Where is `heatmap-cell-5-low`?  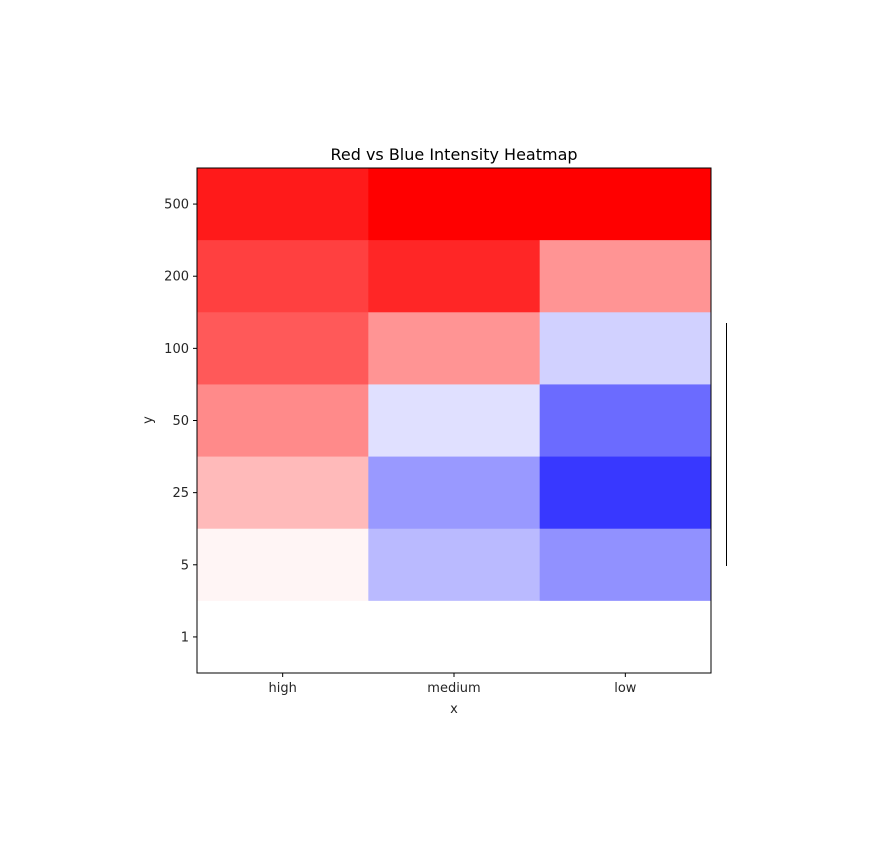
heatmap-cell-5-low is located at coordinates (625, 565).